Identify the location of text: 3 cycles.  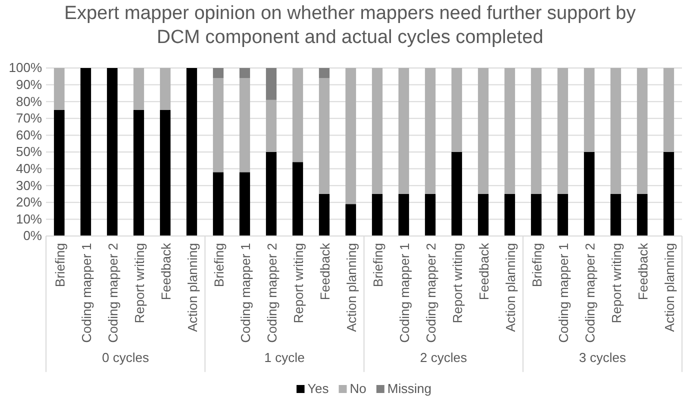
(602, 357).